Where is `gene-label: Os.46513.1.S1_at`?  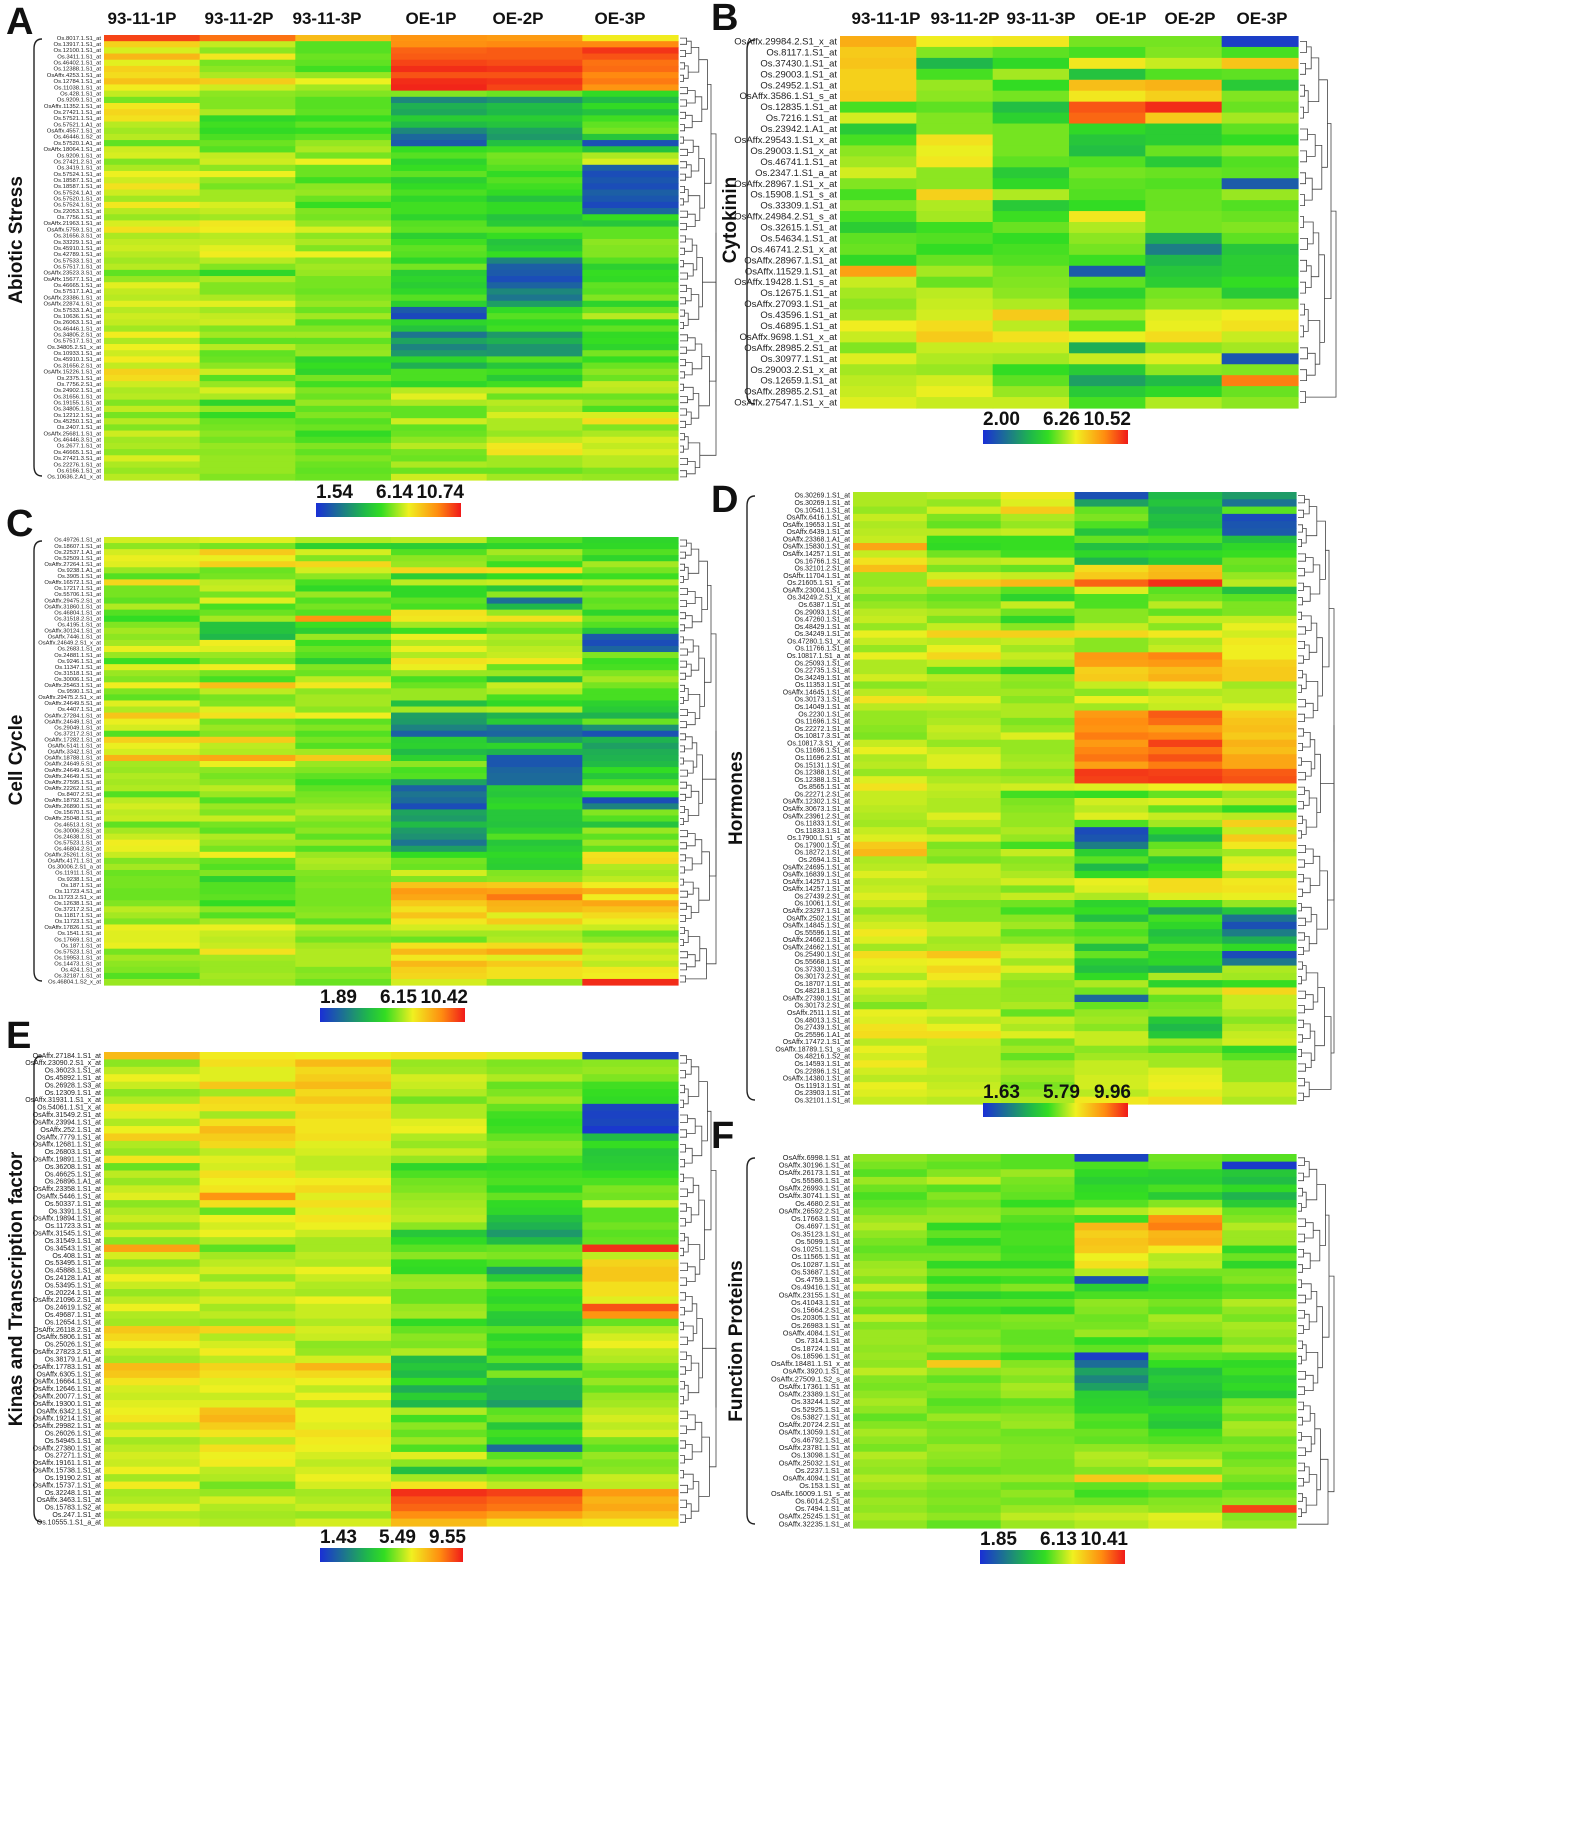 gene-label: Os.46513.1.S1_at is located at coordinates (77, 825).